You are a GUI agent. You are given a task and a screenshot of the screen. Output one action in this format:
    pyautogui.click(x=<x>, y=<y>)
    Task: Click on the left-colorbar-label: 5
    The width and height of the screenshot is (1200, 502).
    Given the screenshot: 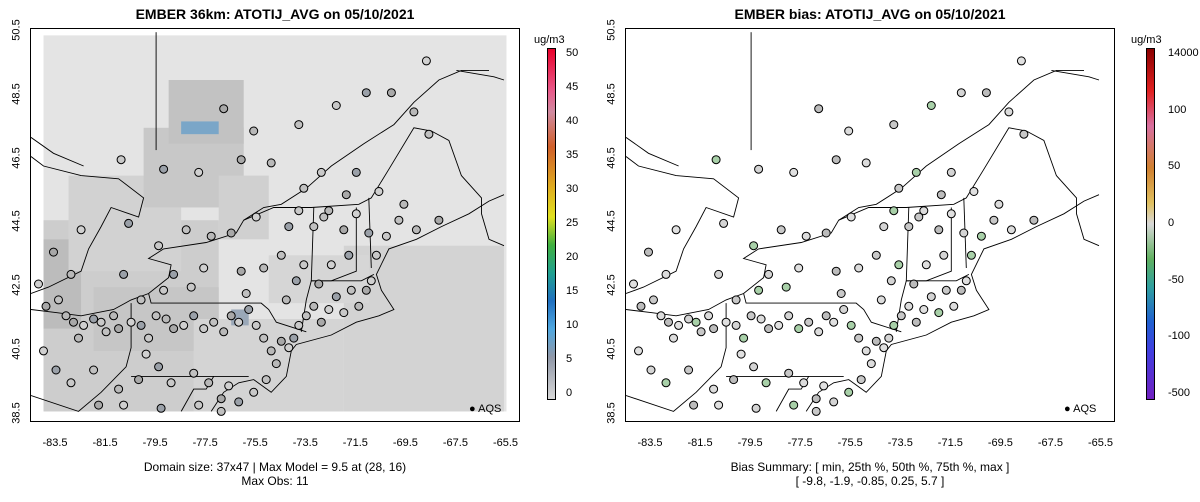 What is the action you would take?
    pyautogui.click(x=569, y=359)
    